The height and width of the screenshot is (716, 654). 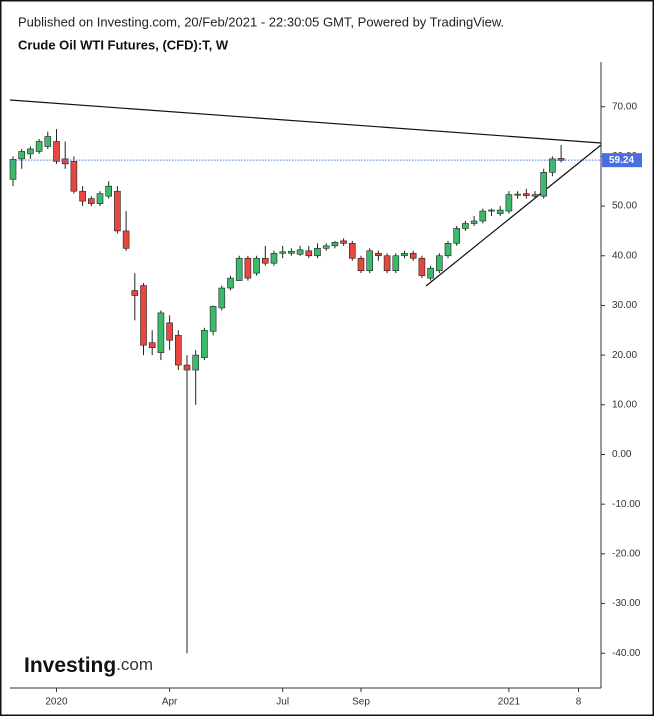 What do you see at coordinates (624, 206) in the screenshot?
I see `y-tick-label: 50.00` at bounding box center [624, 206].